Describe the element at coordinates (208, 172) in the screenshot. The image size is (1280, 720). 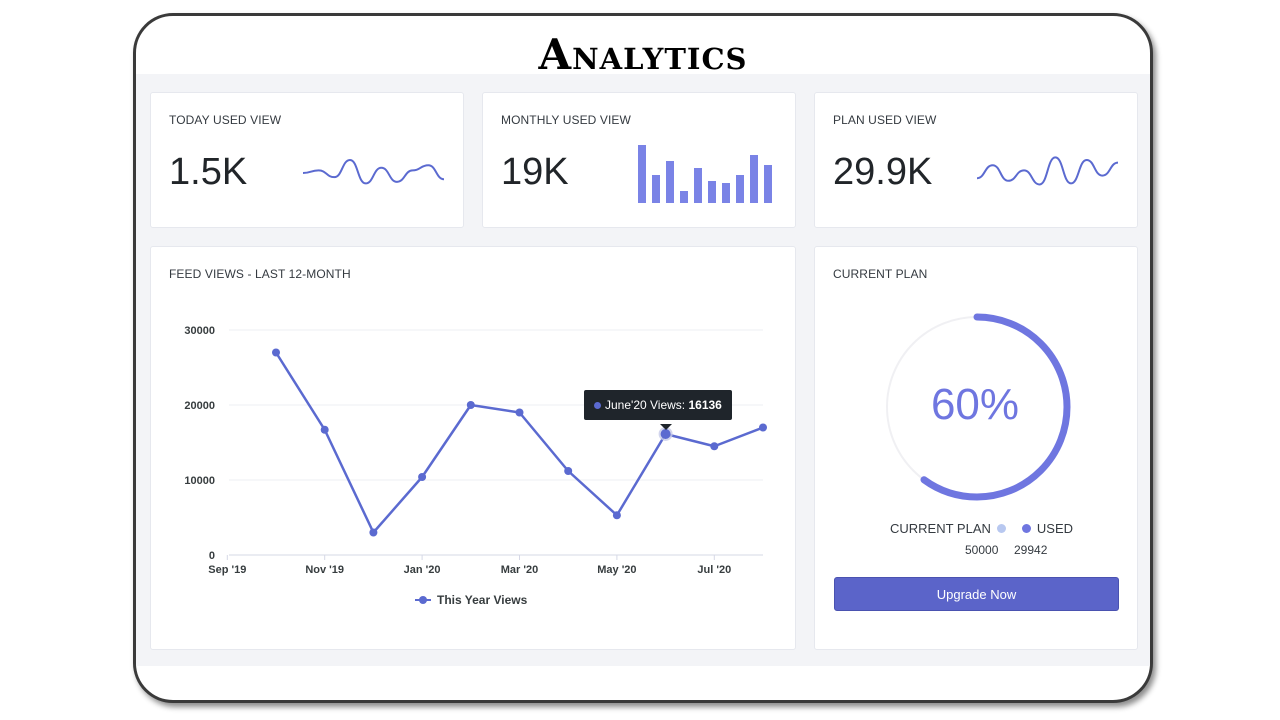
I see `stat-value-today: 1.5K` at that location.